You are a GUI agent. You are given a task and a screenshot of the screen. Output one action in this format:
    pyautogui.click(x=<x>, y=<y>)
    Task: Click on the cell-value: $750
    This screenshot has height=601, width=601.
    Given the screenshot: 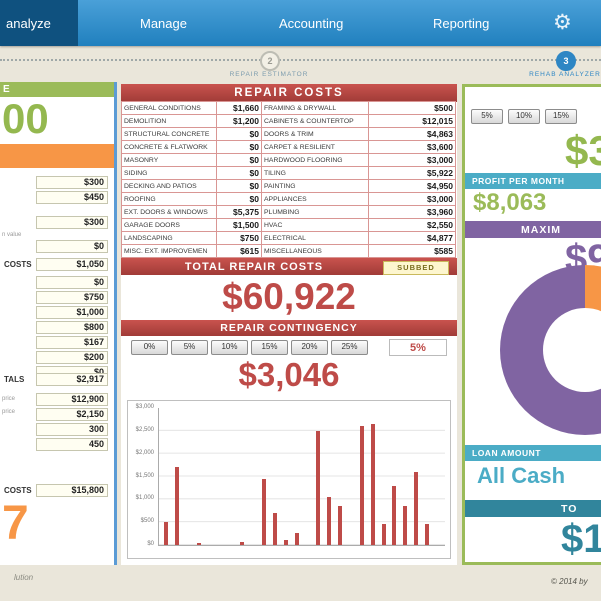 What is the action you would take?
    pyautogui.click(x=72, y=297)
    